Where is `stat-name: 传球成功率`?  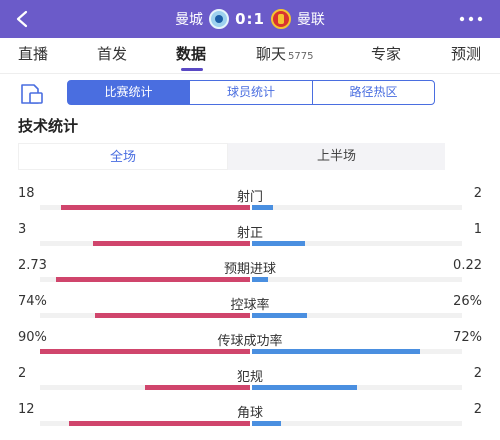
stat-name: 传球成功率 is located at coordinates (250, 341).